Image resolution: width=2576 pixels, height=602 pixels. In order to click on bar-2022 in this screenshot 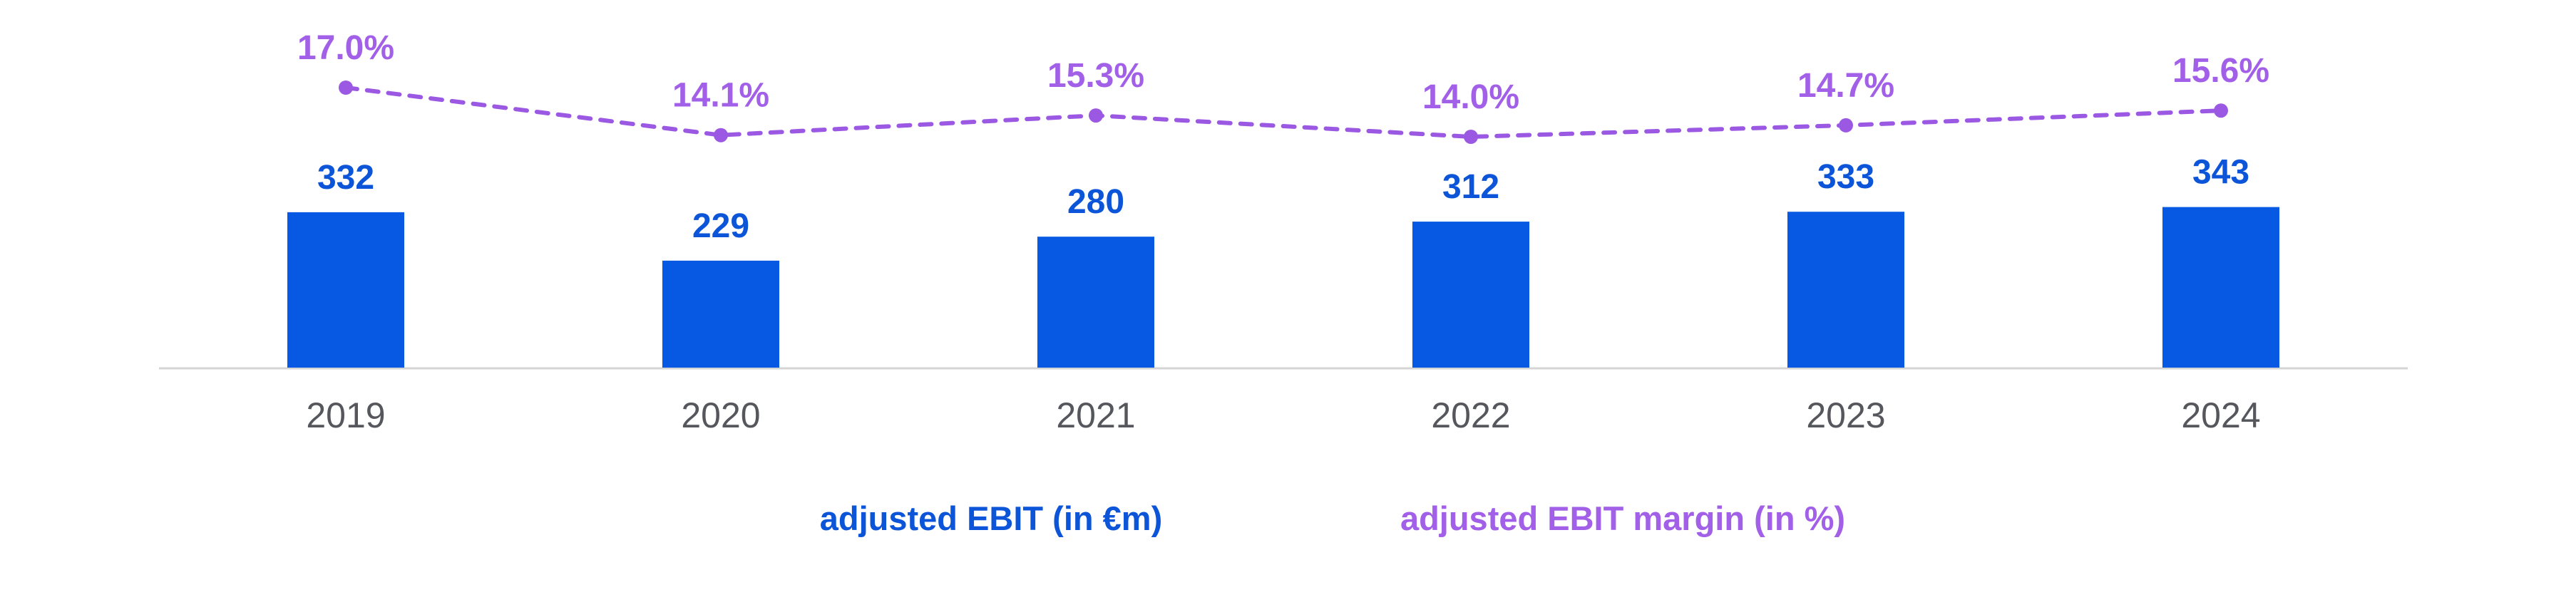, I will do `click(1470, 295)`.